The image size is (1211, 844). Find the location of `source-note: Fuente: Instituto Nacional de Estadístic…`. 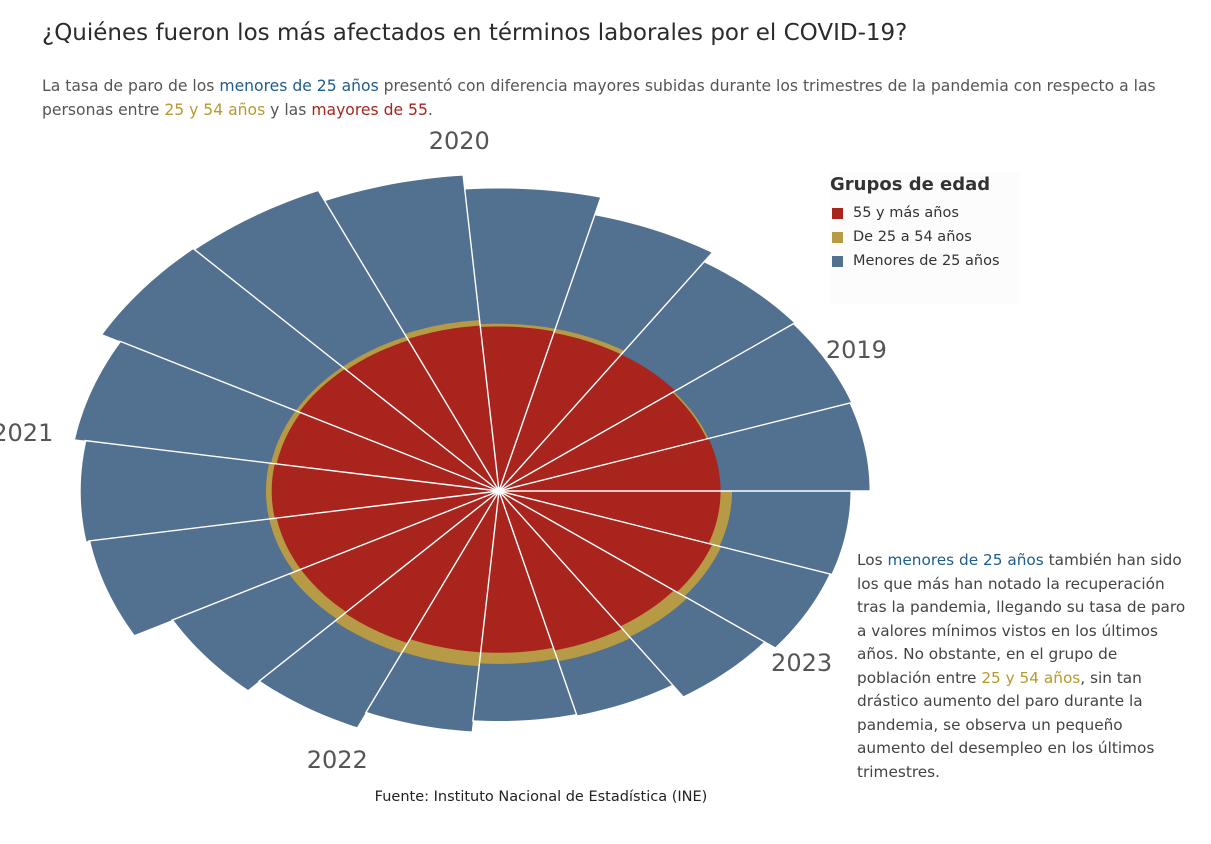

source-note: Fuente: Instituto Nacional de Estadístic… is located at coordinates (541, 797).